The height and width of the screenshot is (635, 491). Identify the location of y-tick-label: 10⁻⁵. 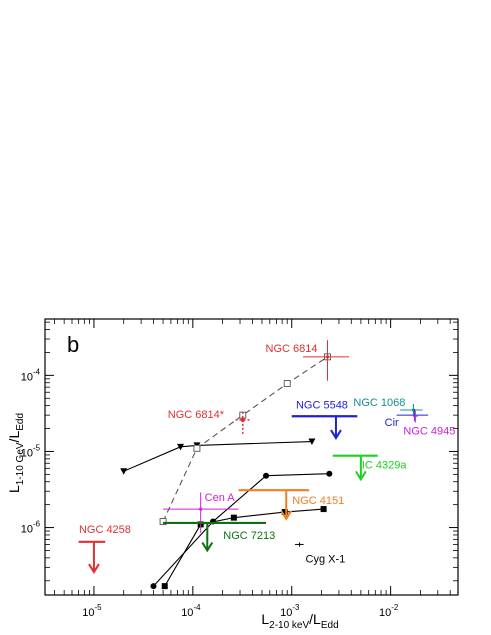
(31, 451).